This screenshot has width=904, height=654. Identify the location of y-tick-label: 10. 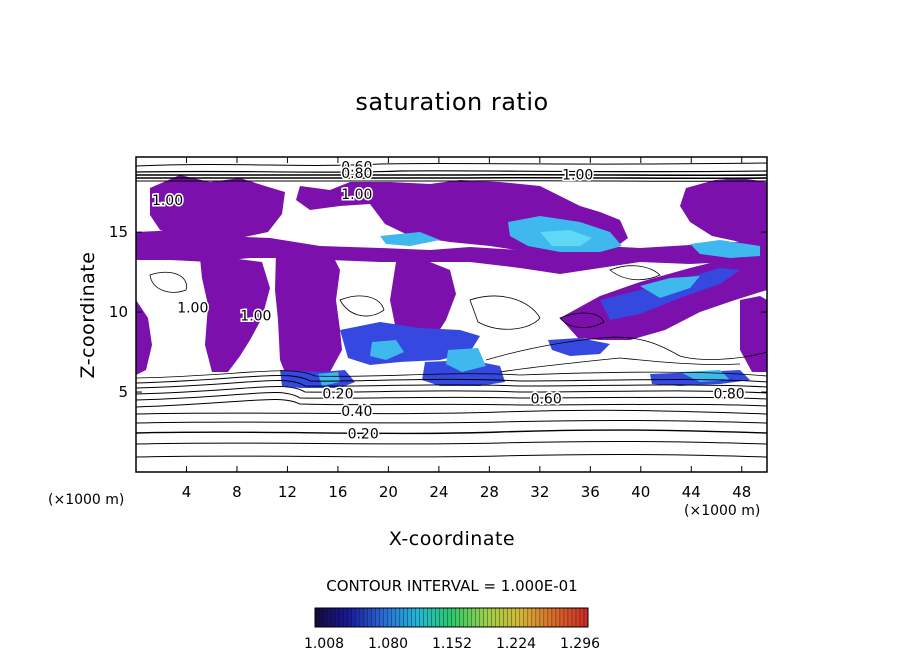
(118, 312).